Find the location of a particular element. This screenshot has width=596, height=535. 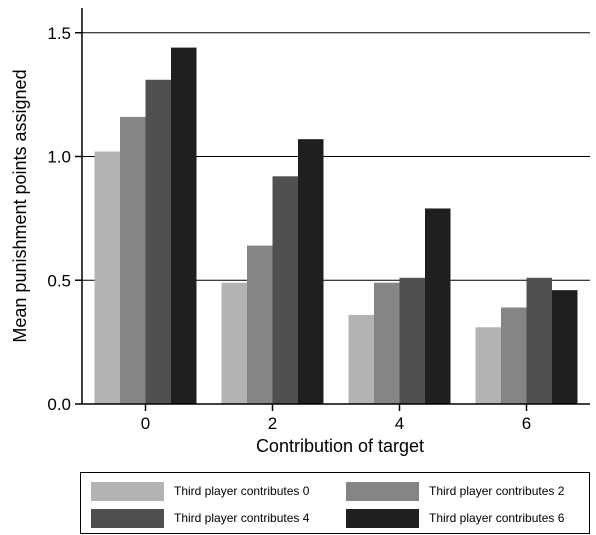

y-tick-label: 1.0 is located at coordinates (59, 157).